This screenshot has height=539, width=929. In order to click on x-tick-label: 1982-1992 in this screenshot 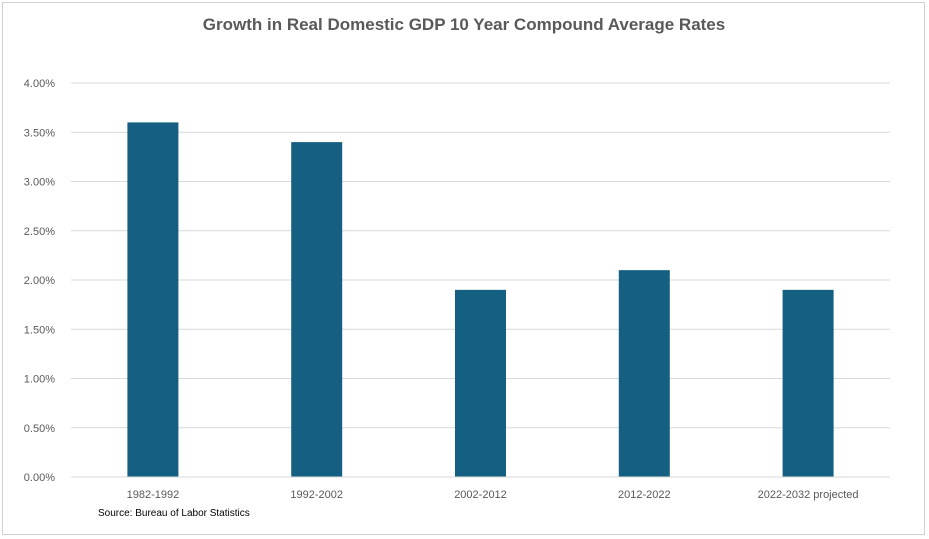, I will do `click(153, 495)`.